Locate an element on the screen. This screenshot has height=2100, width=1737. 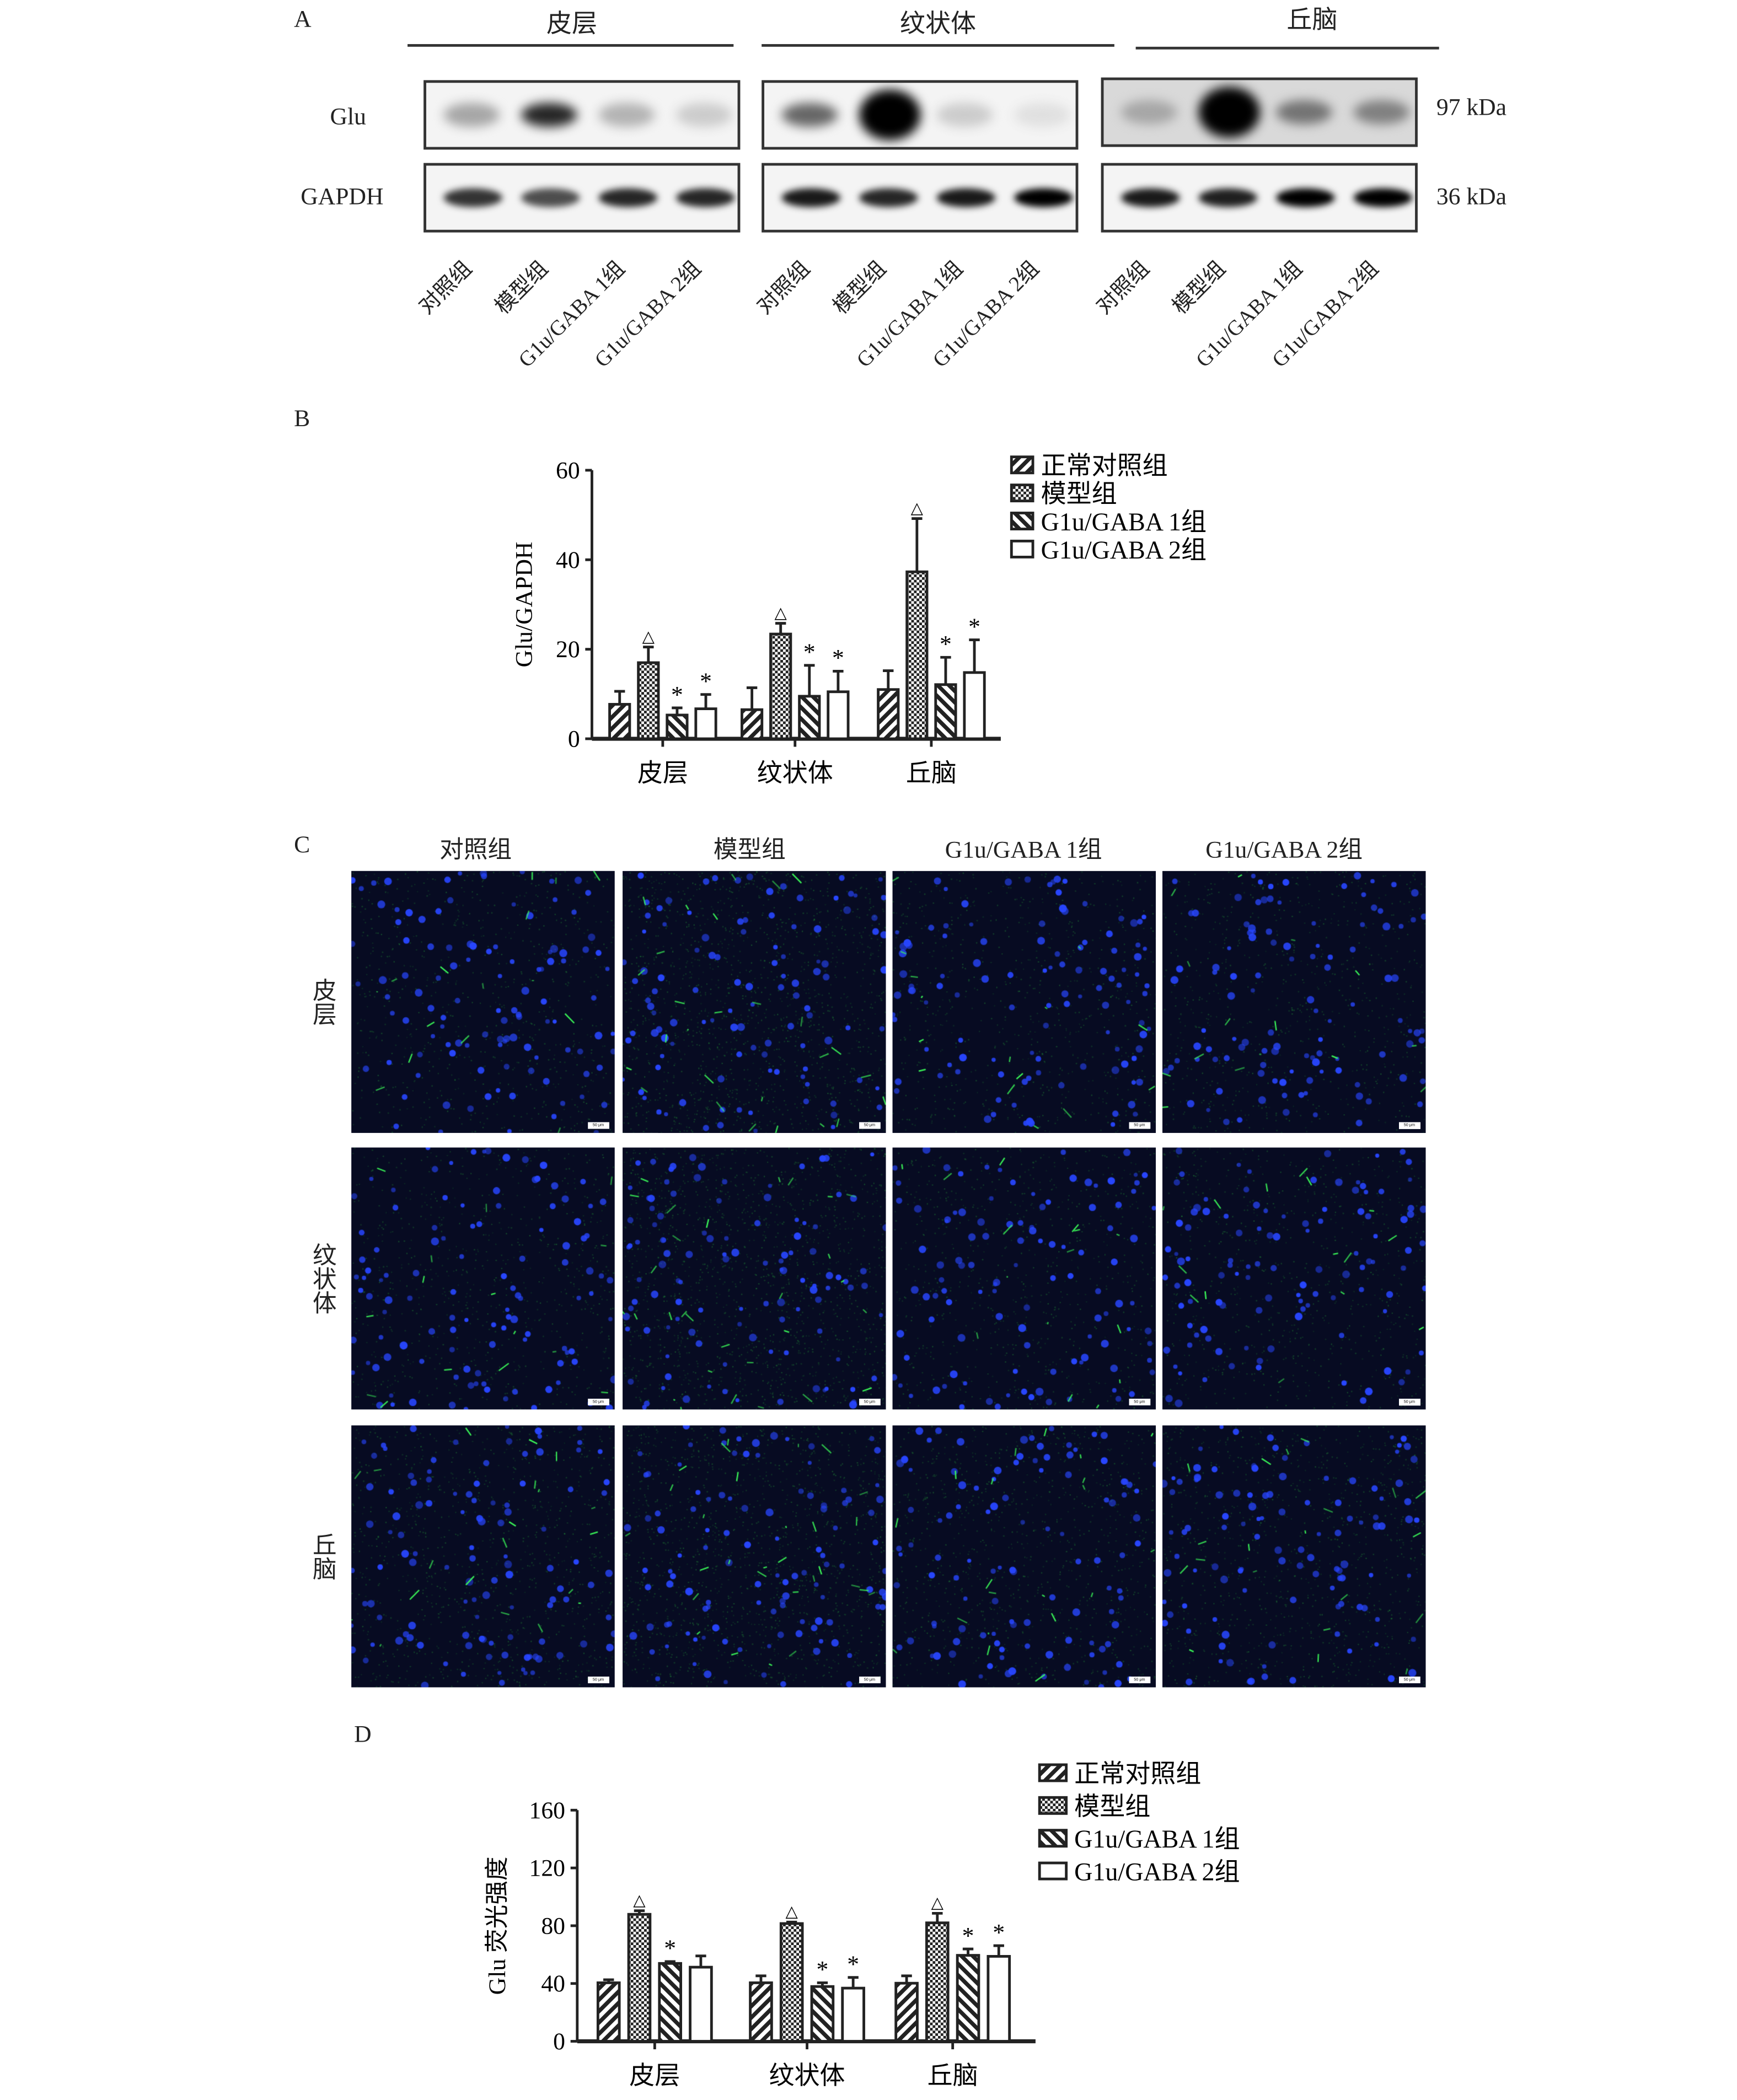
mw-label-glu: 97 kDa is located at coordinates (1471, 107).